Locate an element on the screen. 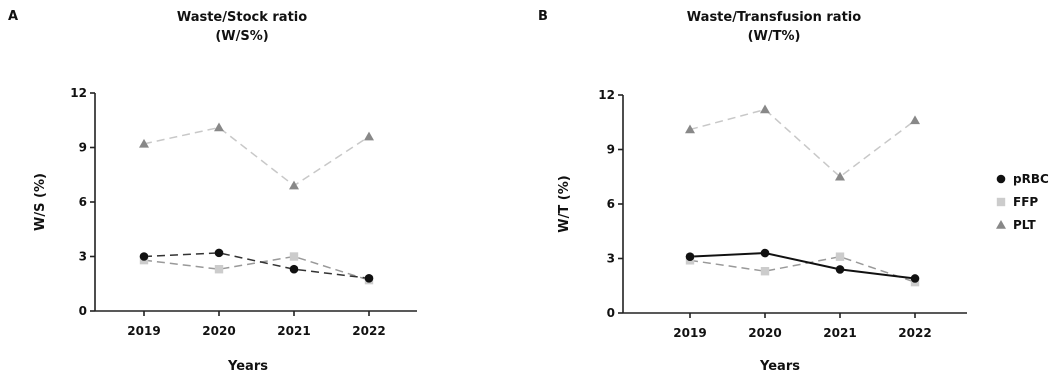 This screenshot has width=1049, height=376. y-axis-label: W/S (%) is located at coordinates (40, 202).